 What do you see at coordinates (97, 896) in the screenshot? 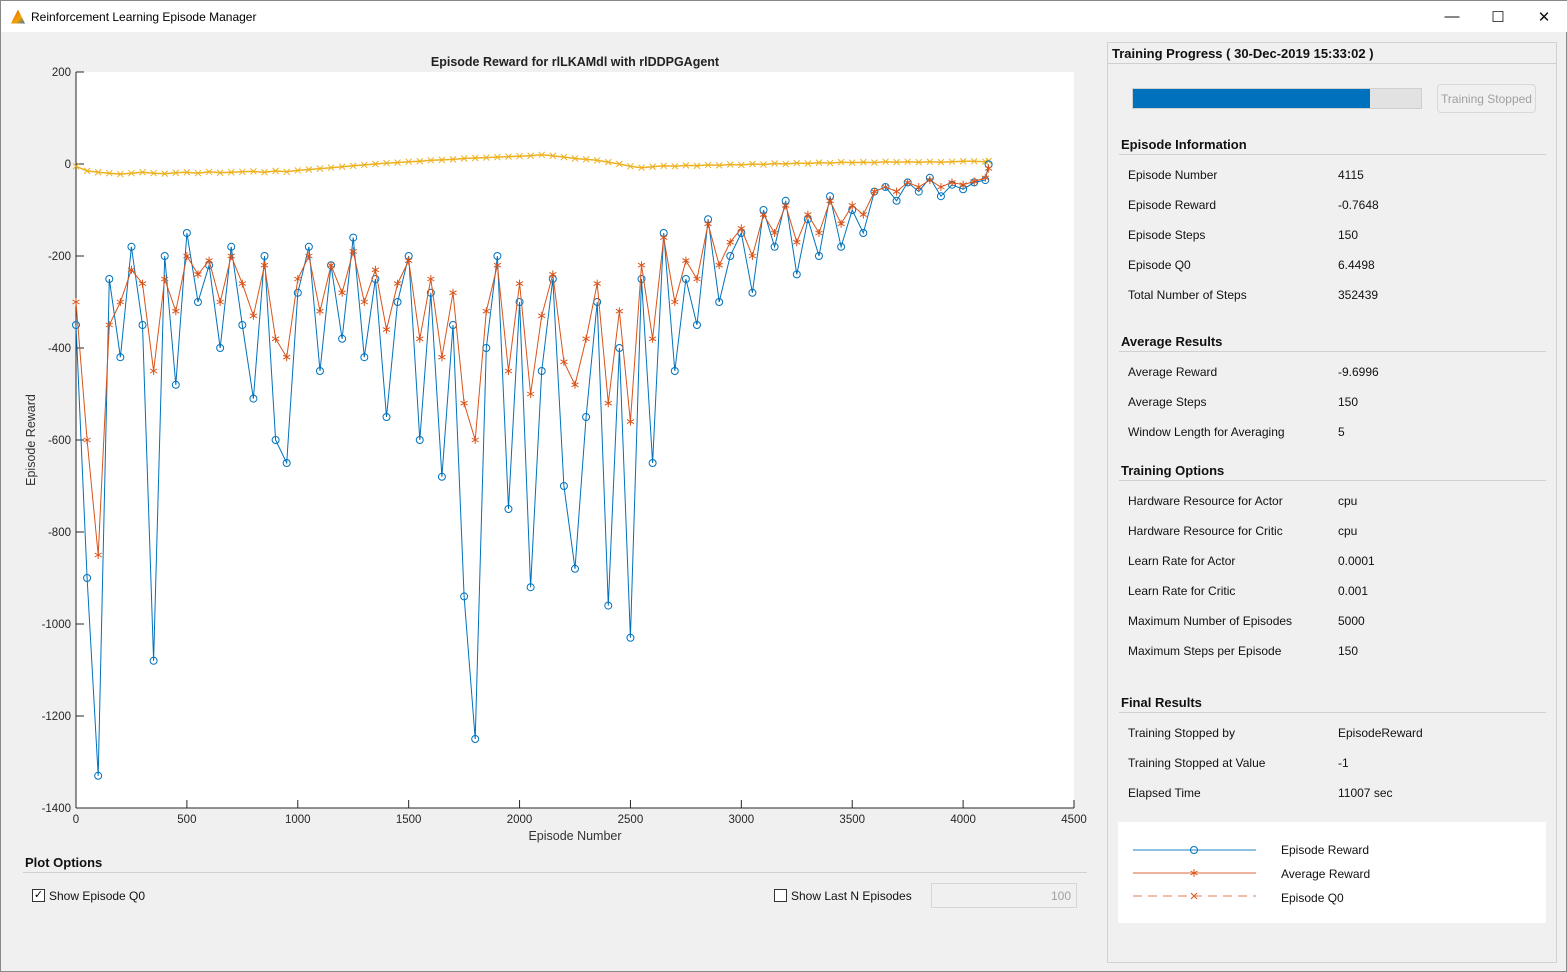
I see `show-q0-label: Show Episode Q0` at bounding box center [97, 896].